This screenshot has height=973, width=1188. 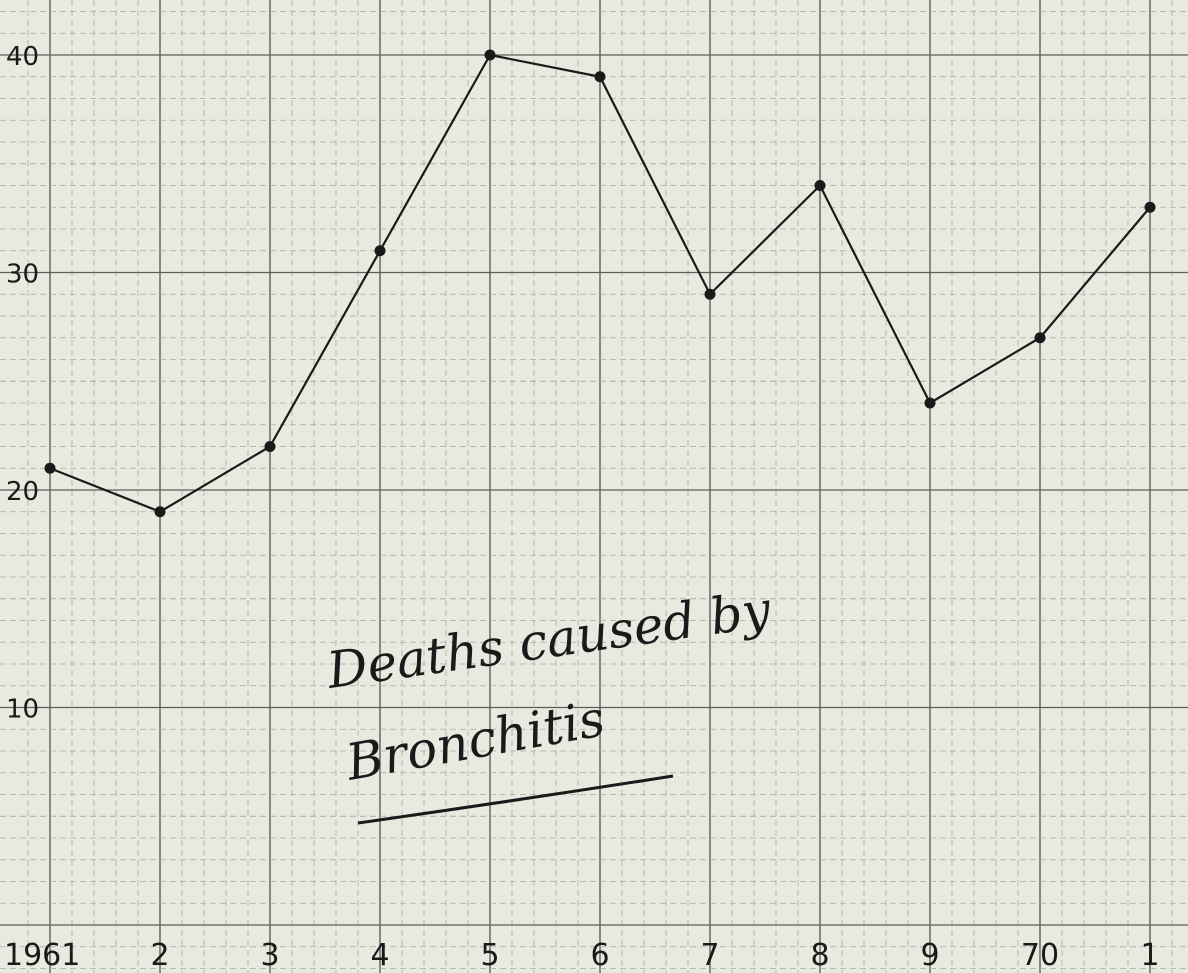 What do you see at coordinates (489, 955) in the screenshot?
I see `x-tick-label-5: 5` at bounding box center [489, 955].